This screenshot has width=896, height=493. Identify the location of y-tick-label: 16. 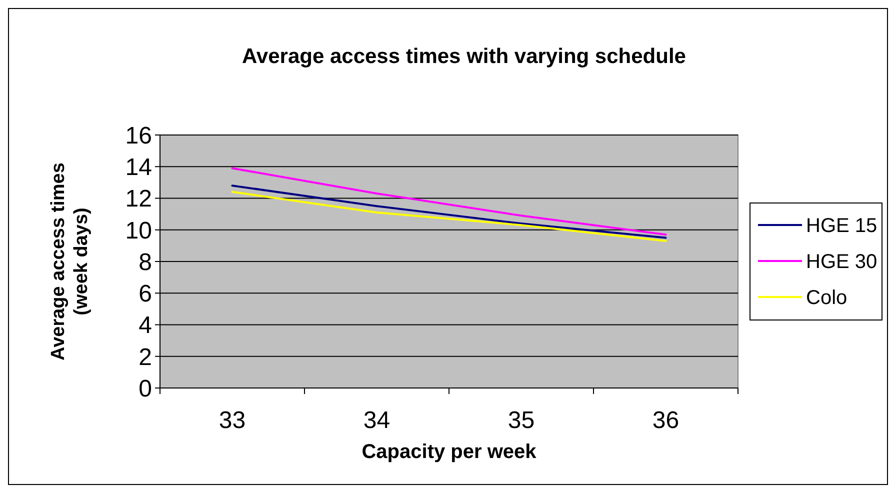
(138, 136).